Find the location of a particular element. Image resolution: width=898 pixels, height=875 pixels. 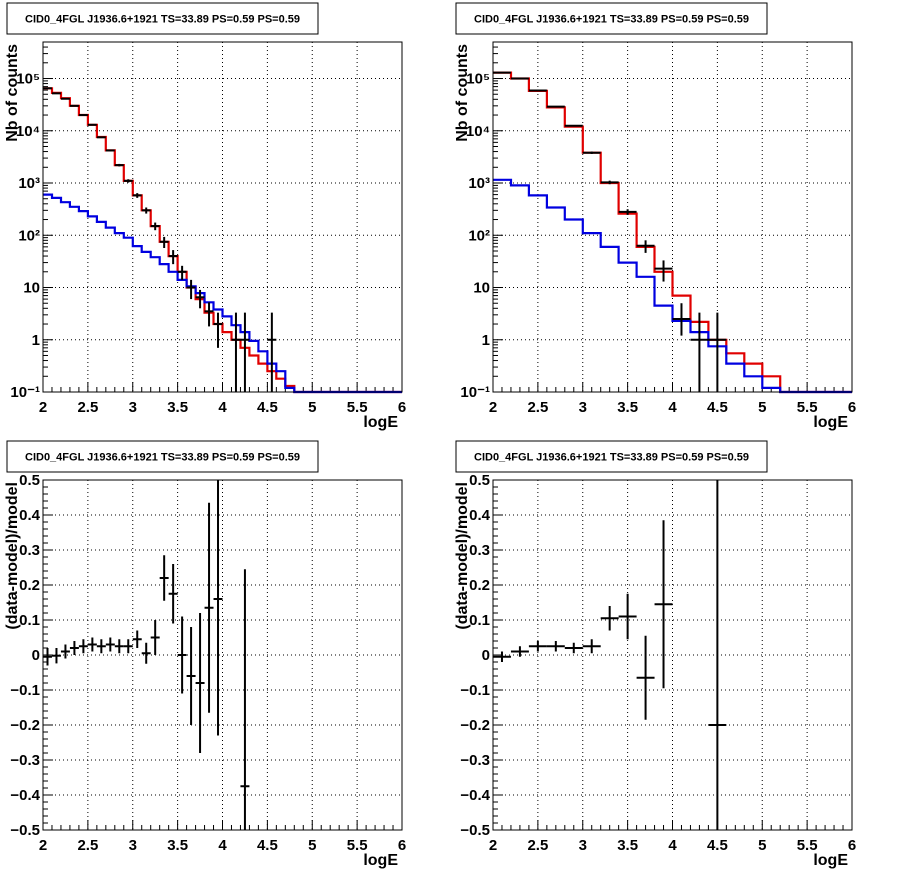

x-tick-label: 3 is located at coordinates (583, 845).